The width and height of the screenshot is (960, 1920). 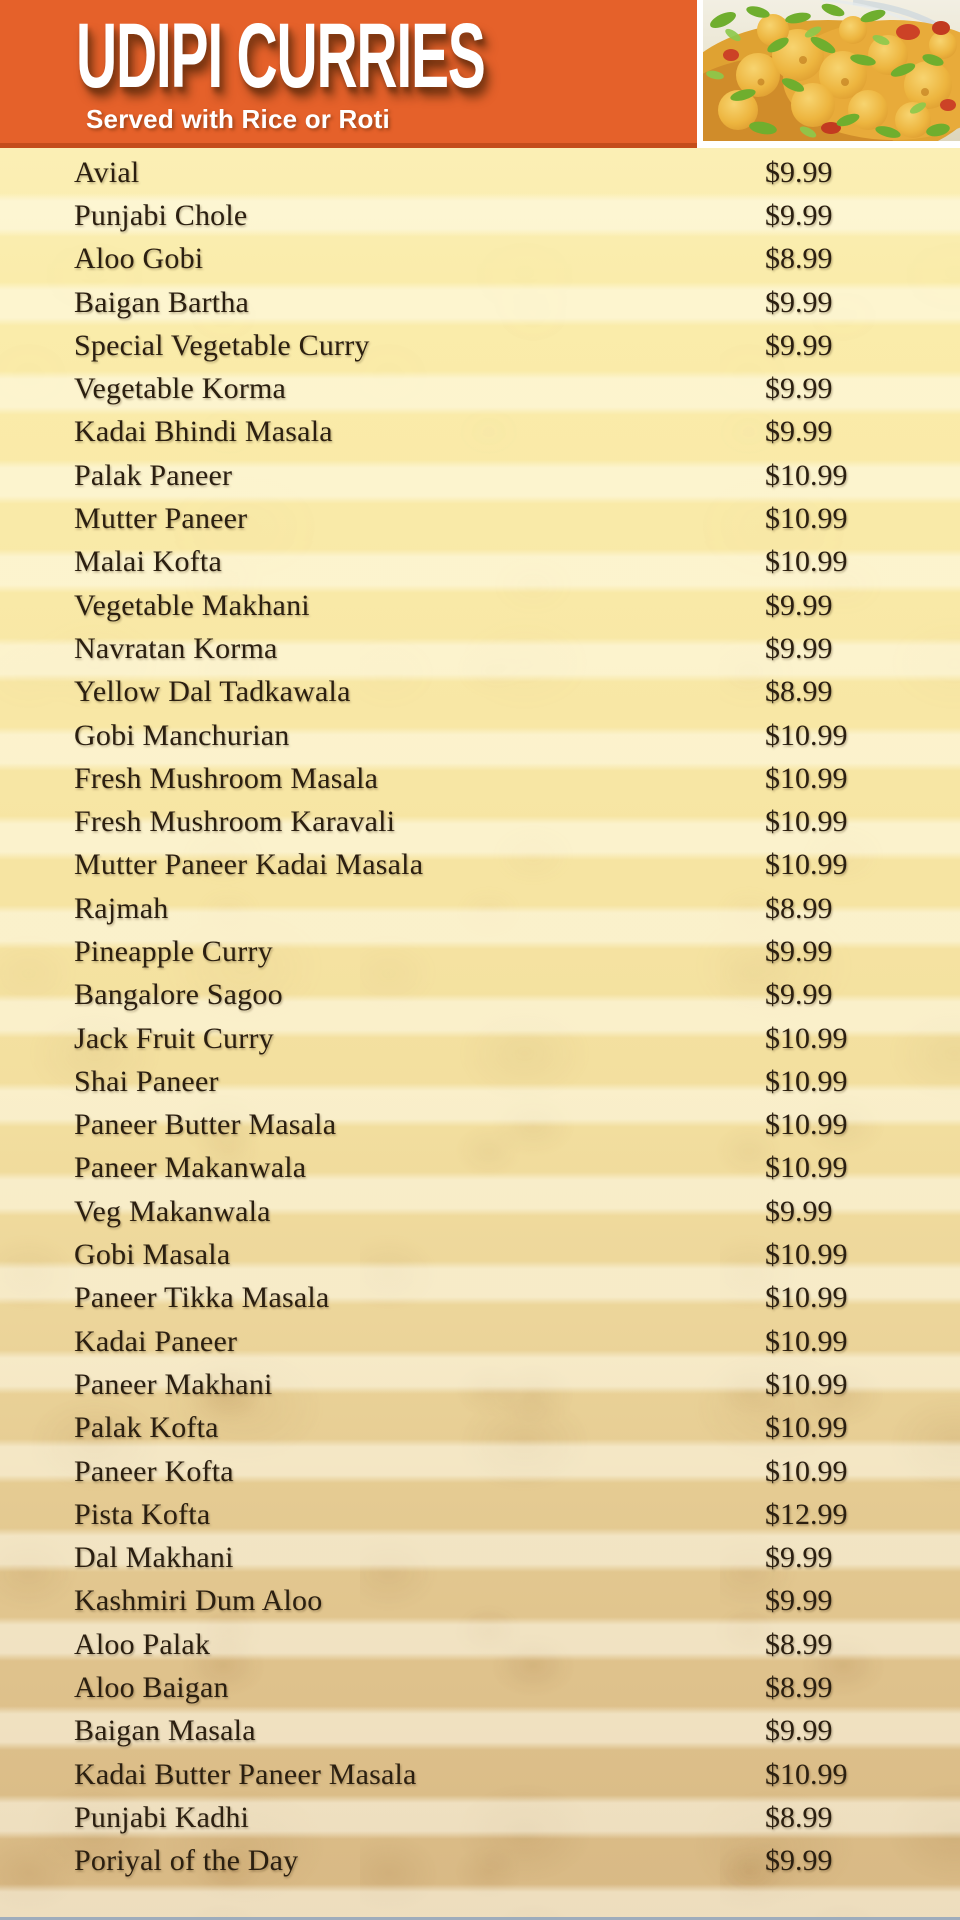 I want to click on bottom-edge-line, so click(x=480, y=1918).